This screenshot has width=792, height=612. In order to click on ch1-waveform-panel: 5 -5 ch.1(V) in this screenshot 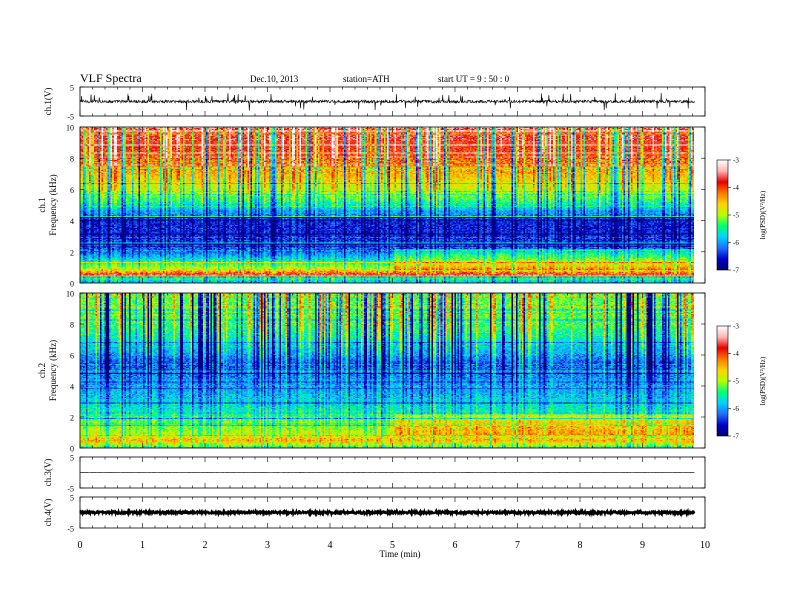, I will do `click(374, 103)`.